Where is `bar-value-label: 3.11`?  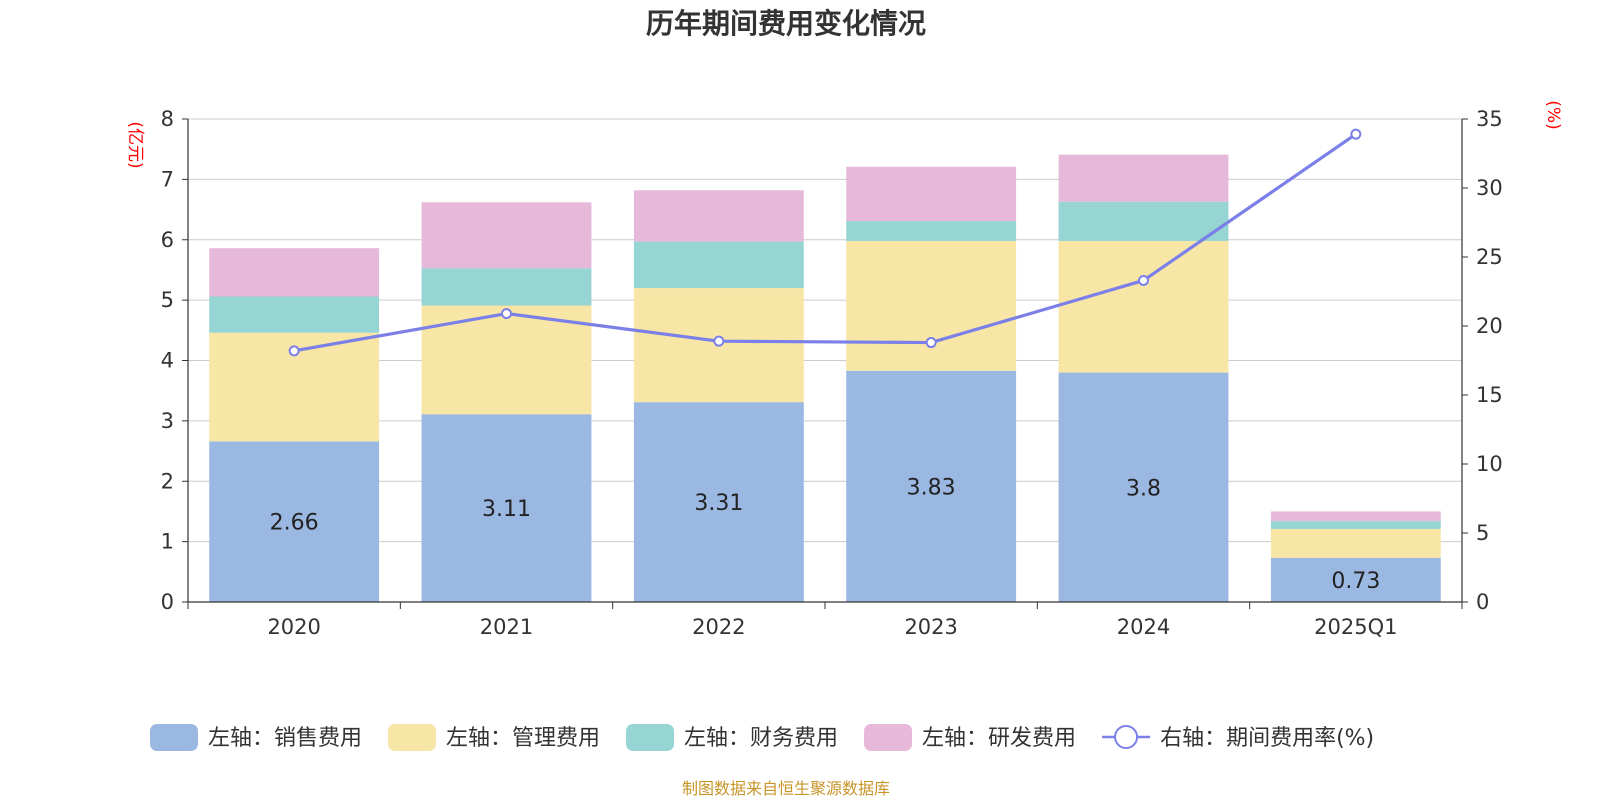
bar-value-label: 3.11 is located at coordinates (506, 509).